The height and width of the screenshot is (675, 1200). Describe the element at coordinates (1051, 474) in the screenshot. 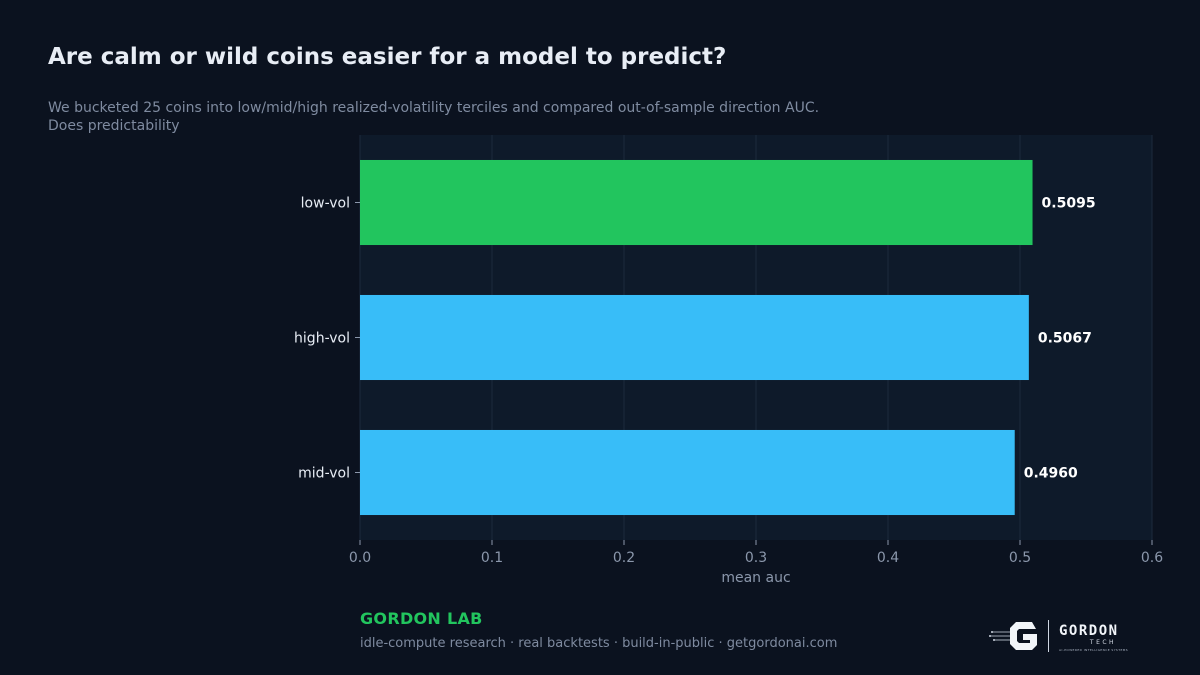

I see `value-label: 0.4960` at that location.